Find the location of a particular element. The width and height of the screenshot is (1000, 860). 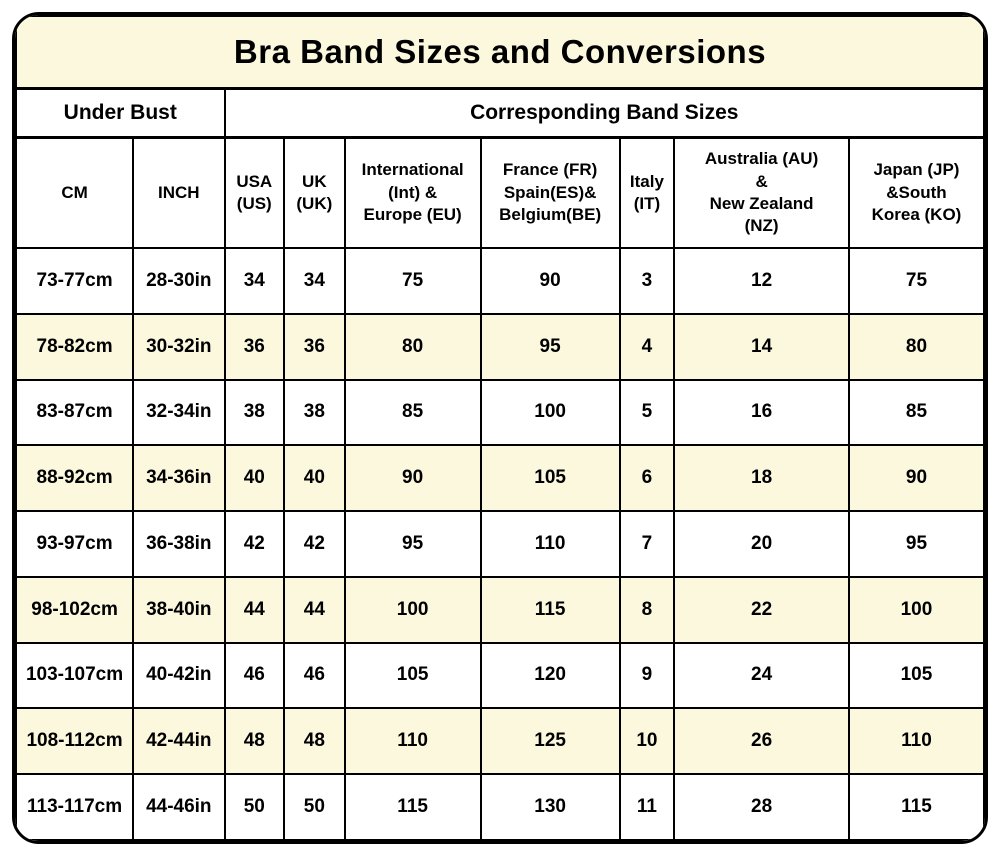

table-cell: 26 is located at coordinates (761, 741).